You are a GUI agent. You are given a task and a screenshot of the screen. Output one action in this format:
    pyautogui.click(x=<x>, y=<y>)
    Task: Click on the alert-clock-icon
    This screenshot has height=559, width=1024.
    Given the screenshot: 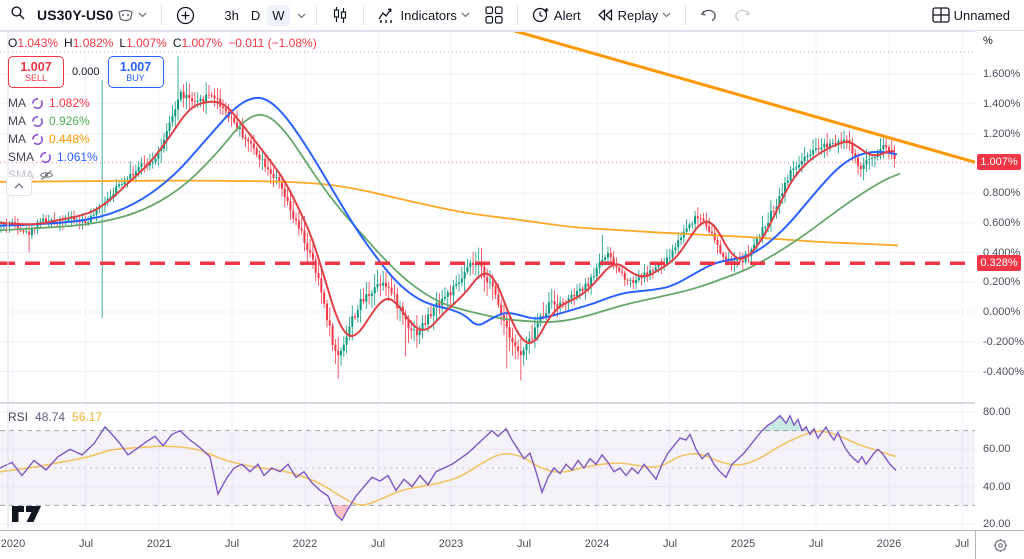 What is the action you would take?
    pyautogui.click(x=540, y=15)
    